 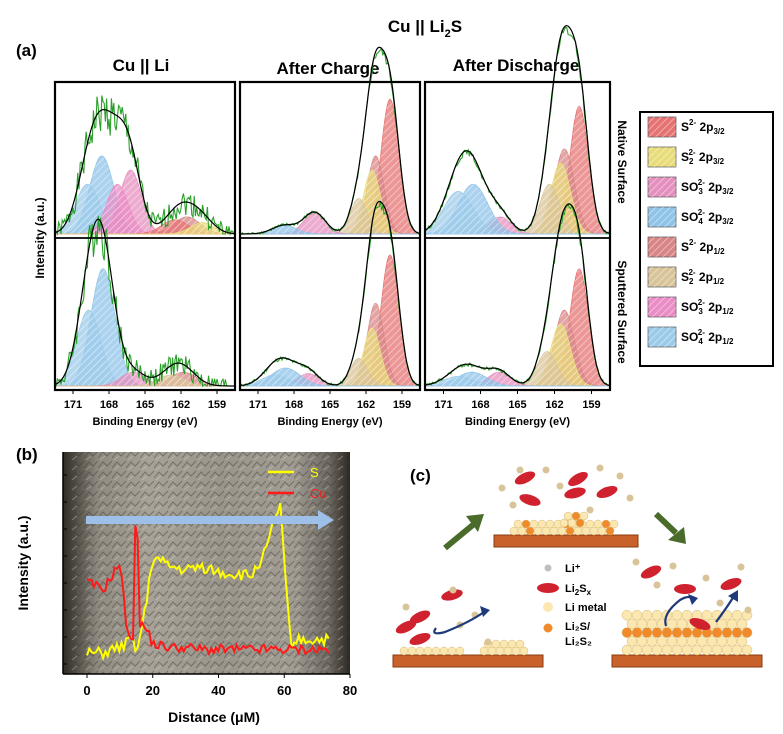 What do you see at coordinates (214, 717) in the screenshot?
I see `panel-b-xlabel: Distance (μM)` at bounding box center [214, 717].